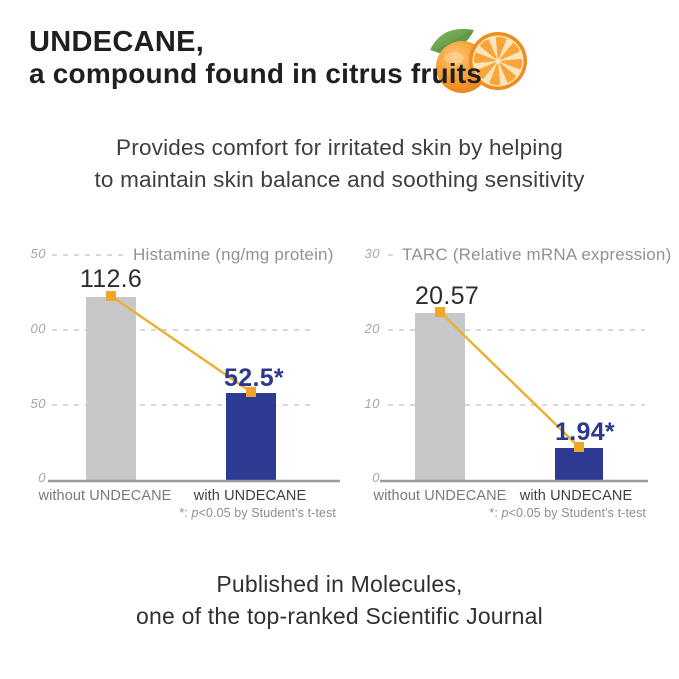 The image size is (679, 679). I want to click on y-tick: 00, so click(38, 328).